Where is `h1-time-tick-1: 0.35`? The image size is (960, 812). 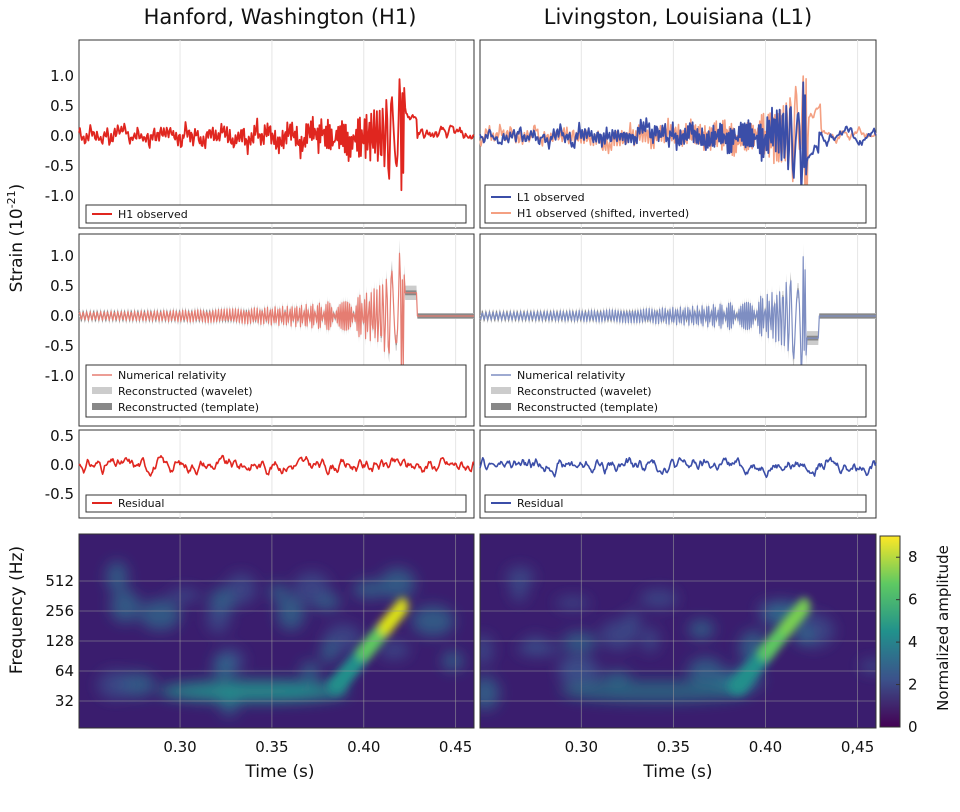 h1-time-tick-1: 0.35 is located at coordinates (271, 747).